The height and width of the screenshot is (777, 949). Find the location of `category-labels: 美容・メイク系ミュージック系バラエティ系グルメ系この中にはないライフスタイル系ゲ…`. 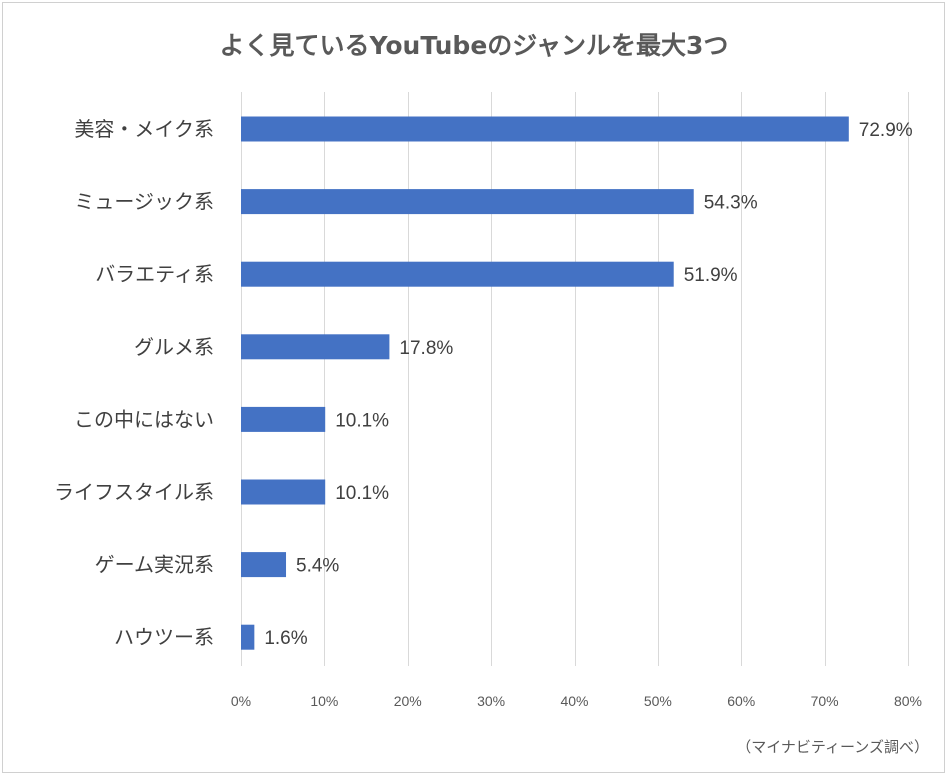

category-labels: 美容・メイク系ミュージック系バラエティ系グルメ系この中にはないライフスタイル系ゲ… is located at coordinates (134, 383).